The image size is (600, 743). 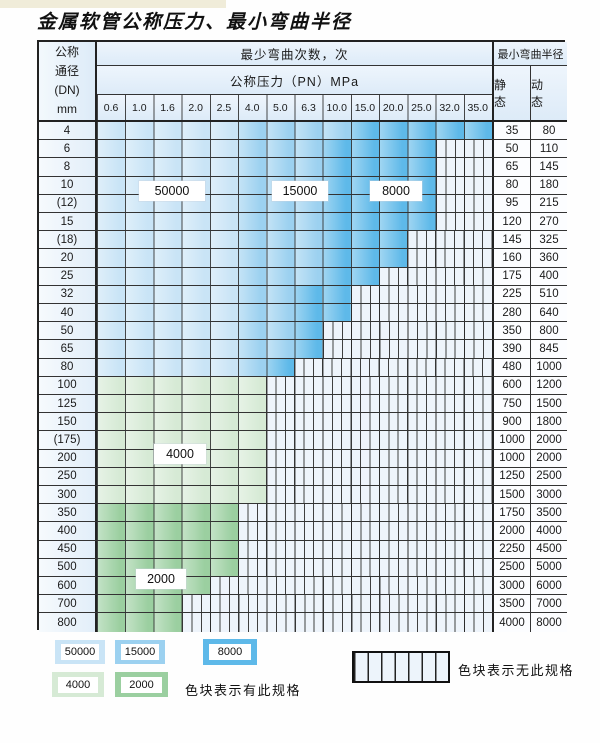 I want to click on dynamic-radius-cell: 325, so click(x=548, y=240).